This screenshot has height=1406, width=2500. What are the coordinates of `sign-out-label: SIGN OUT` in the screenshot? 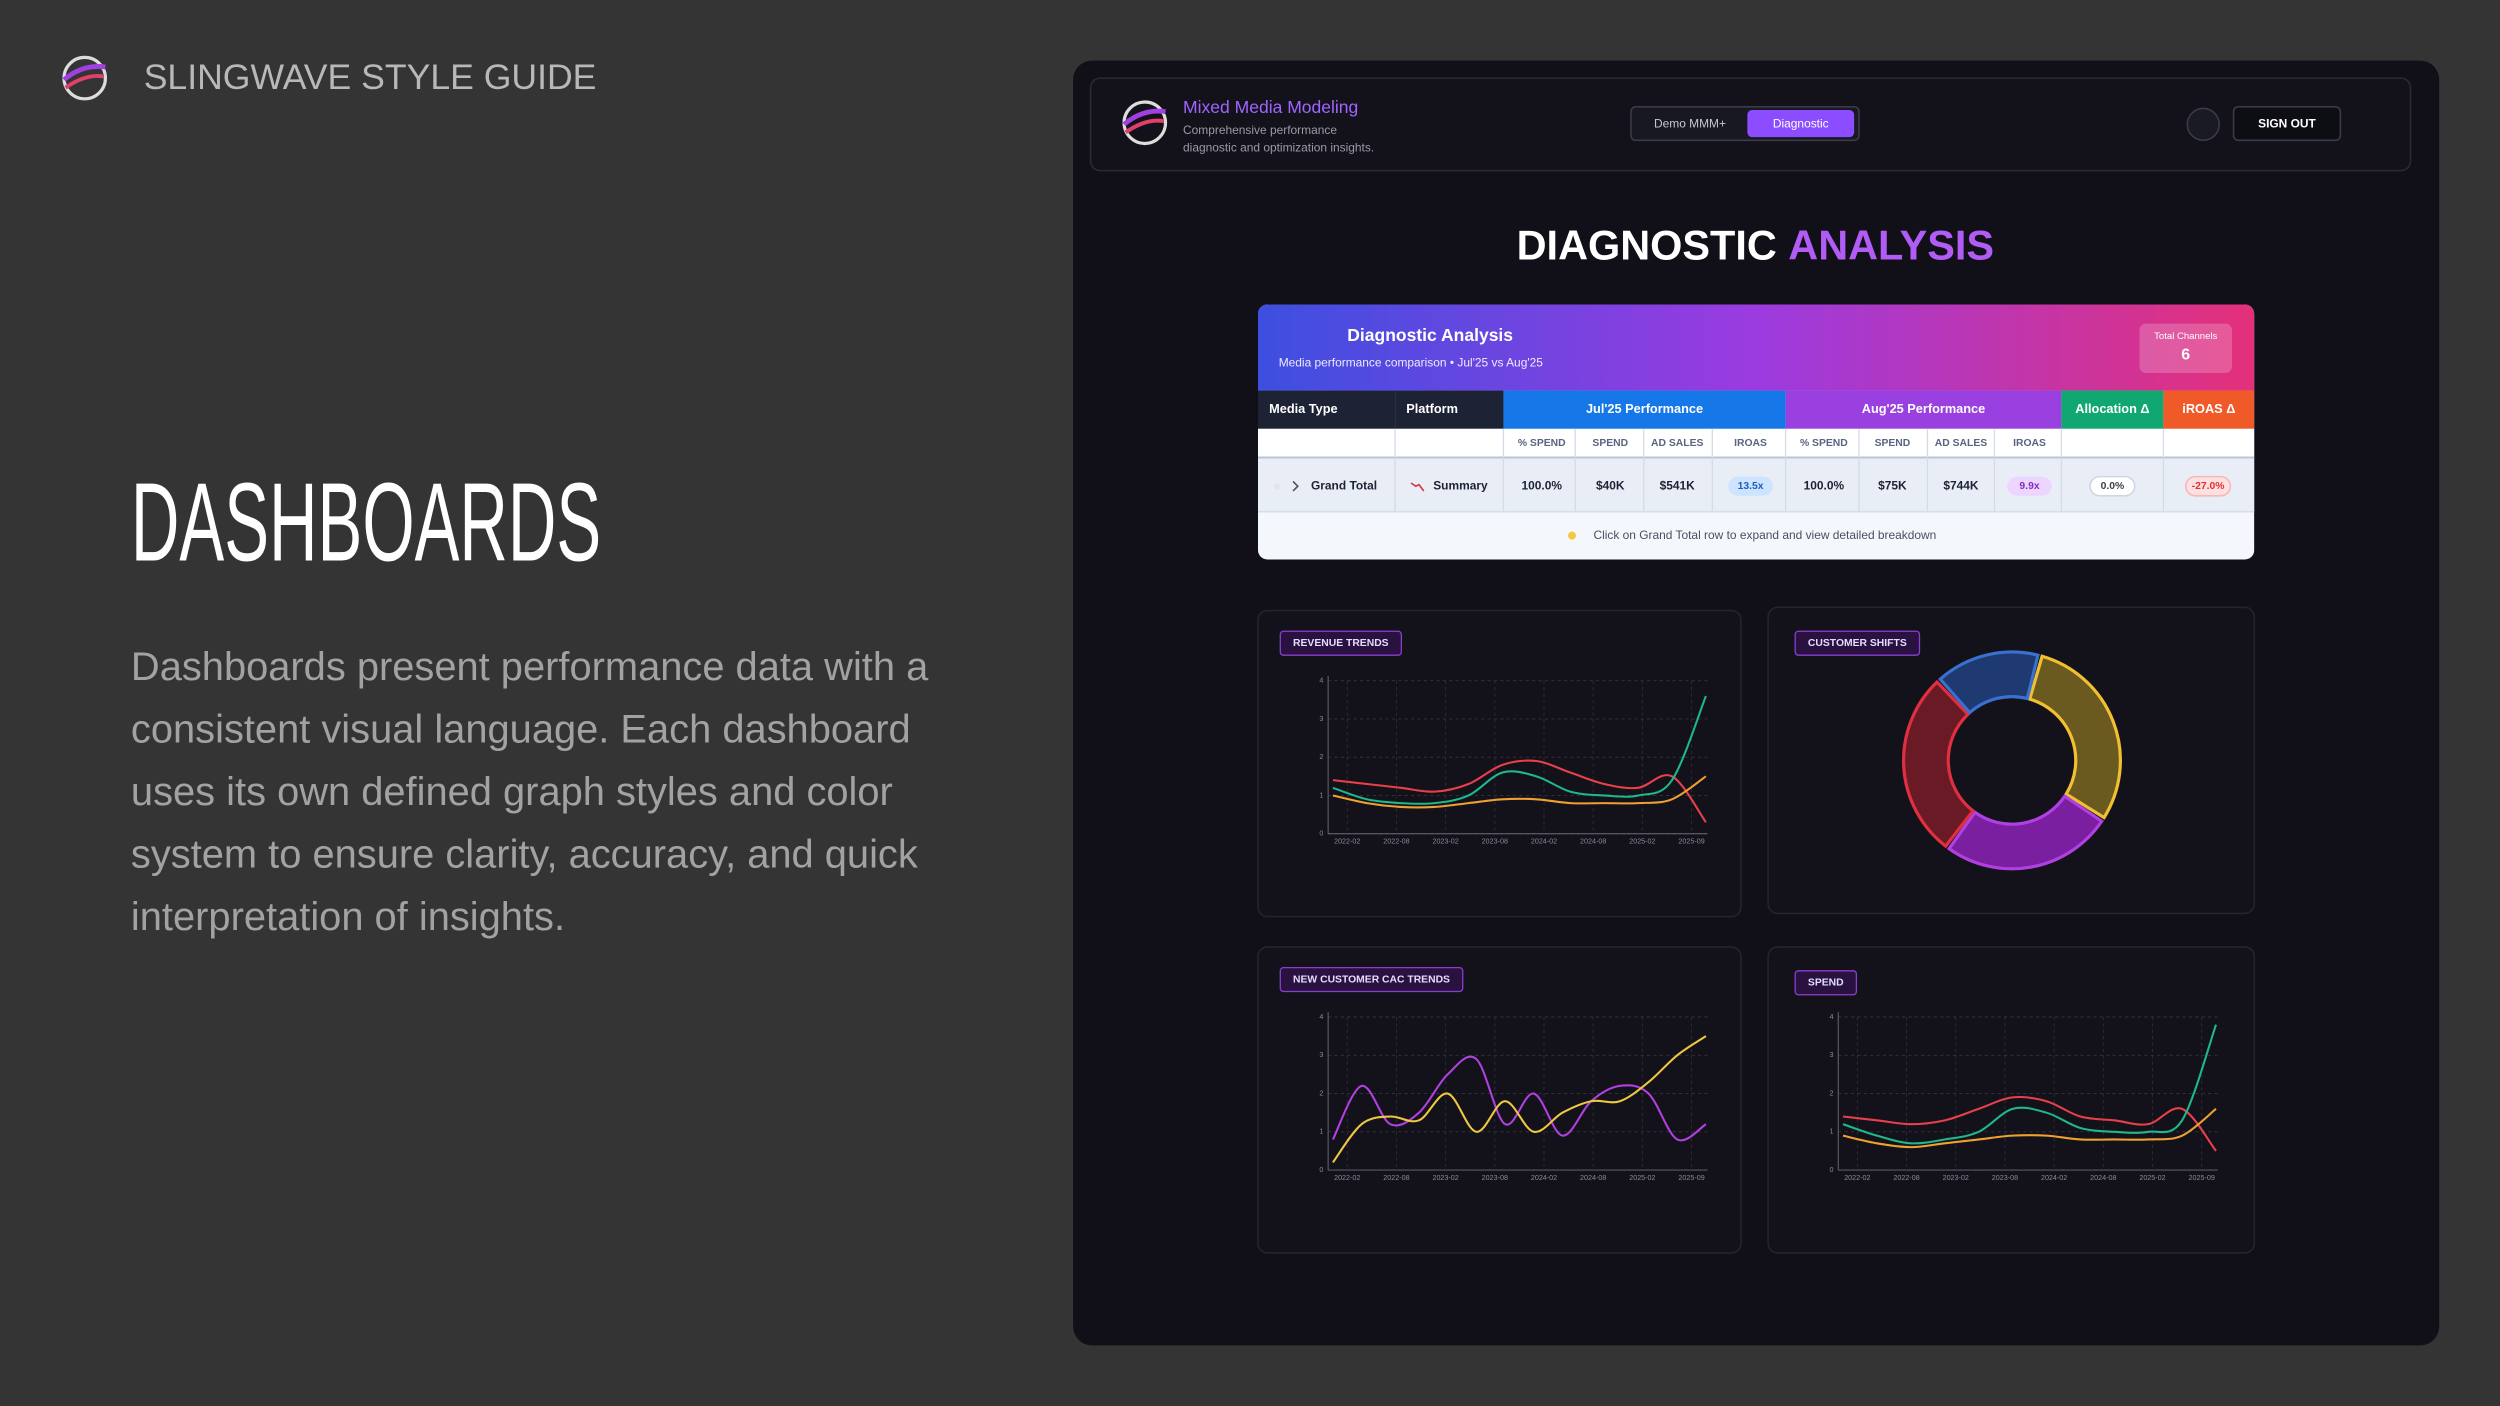 It's located at (2287, 123).